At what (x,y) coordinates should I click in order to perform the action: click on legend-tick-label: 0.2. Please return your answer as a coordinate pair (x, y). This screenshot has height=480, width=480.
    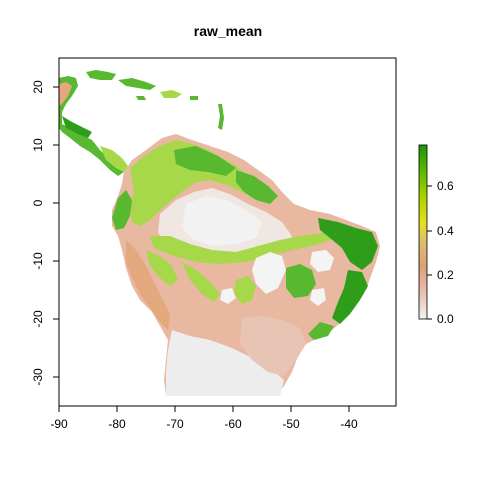
    Looking at the image, I should click on (445, 275).